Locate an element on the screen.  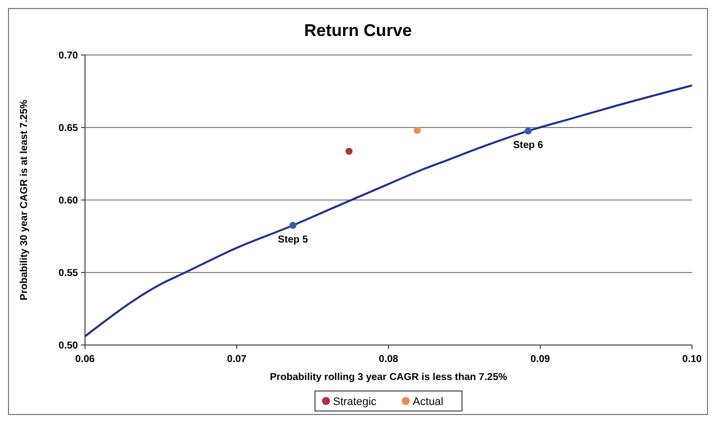
annotation: Step 5 is located at coordinates (293, 240).